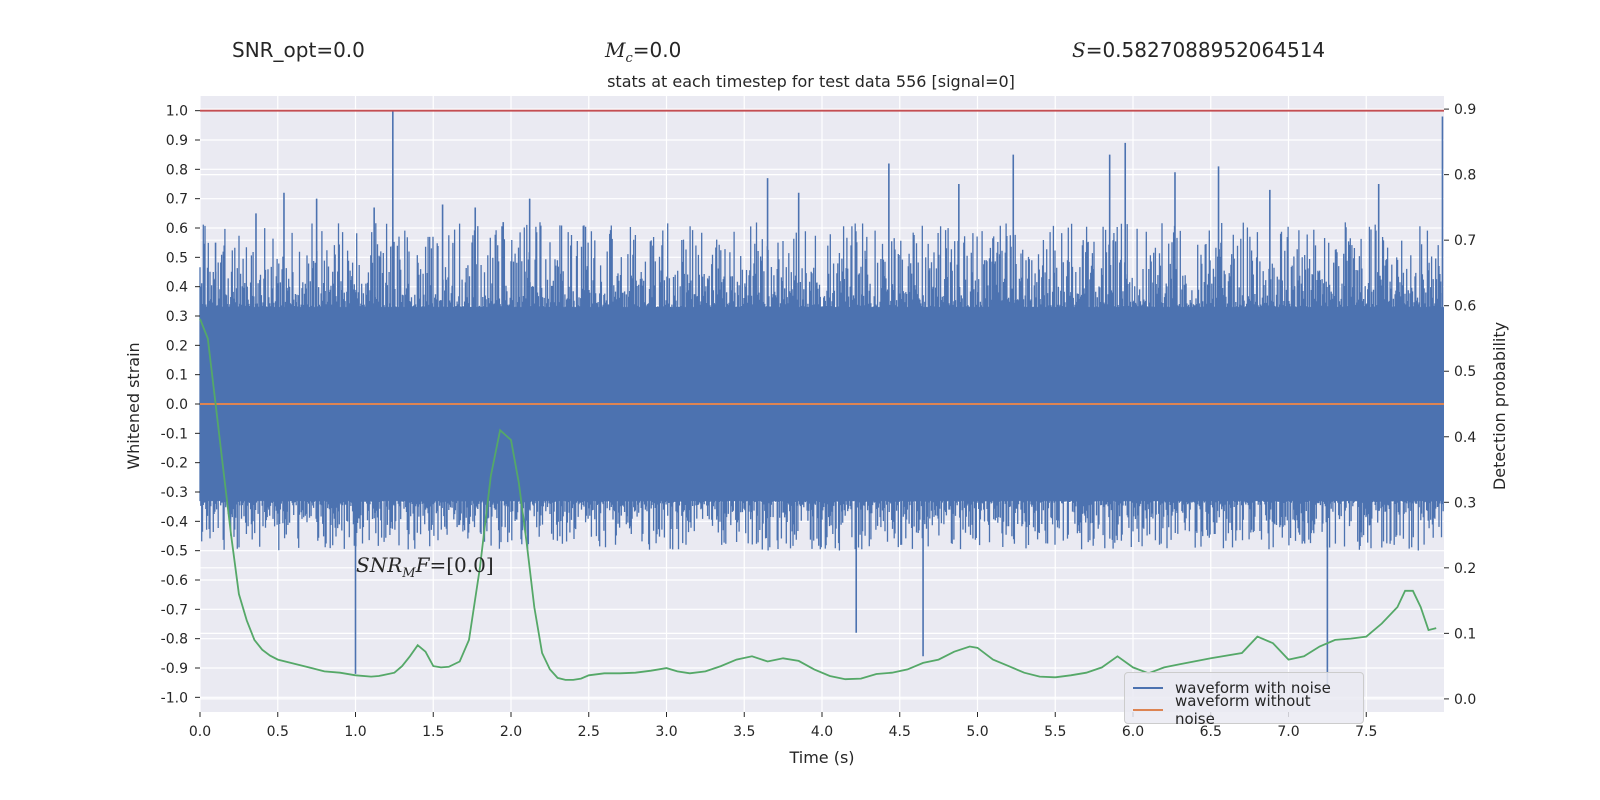 This screenshot has width=1600, height=800. I want to click on y-right-tick-label: 0.1, so click(1465, 634).